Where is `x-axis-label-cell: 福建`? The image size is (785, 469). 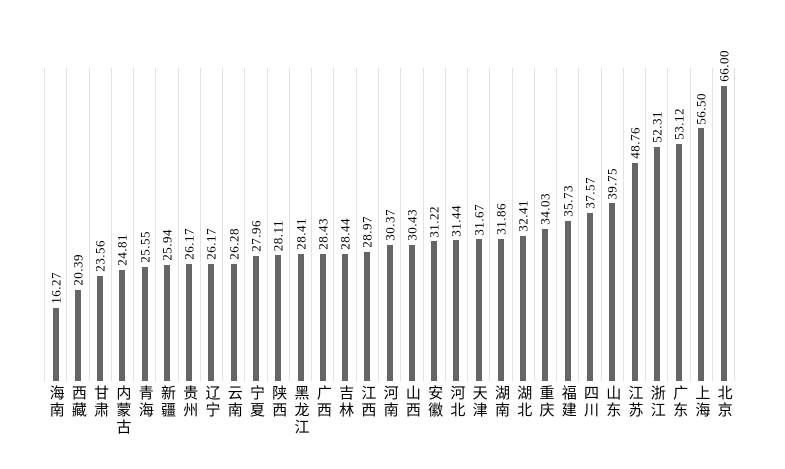 x-axis-label-cell: 福建 is located at coordinates (567, 410).